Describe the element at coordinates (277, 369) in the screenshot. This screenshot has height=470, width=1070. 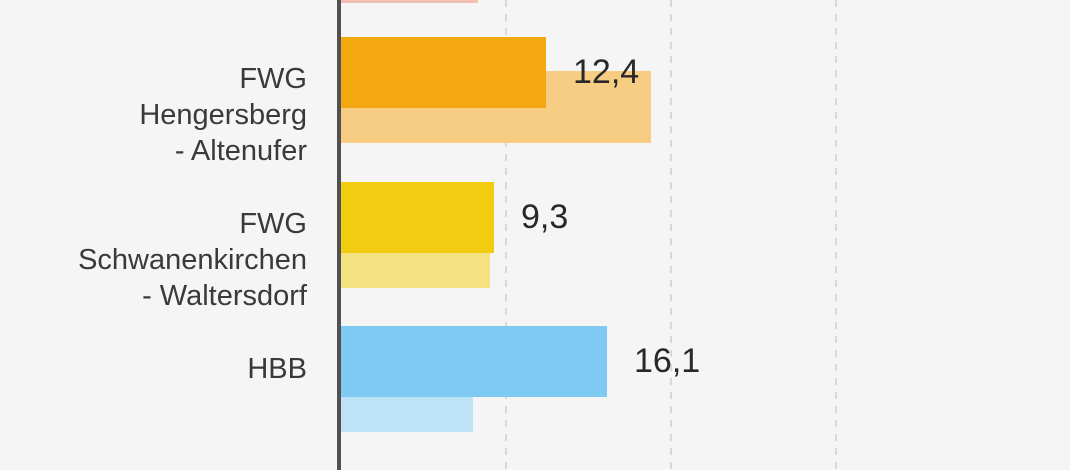
I see `category-label-line: HBB` at that location.